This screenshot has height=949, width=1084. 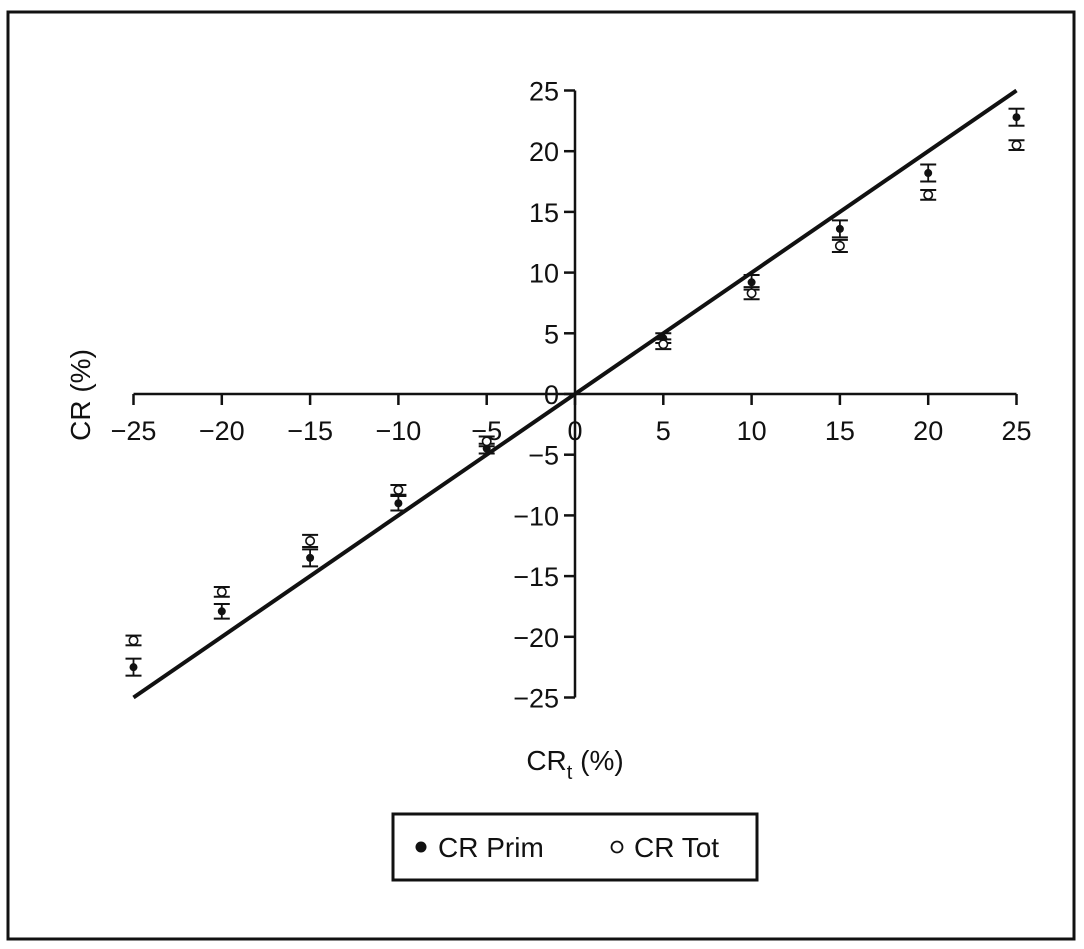 What do you see at coordinates (597, 760) in the screenshot?
I see `x-axis-title-unit: (%)` at bounding box center [597, 760].